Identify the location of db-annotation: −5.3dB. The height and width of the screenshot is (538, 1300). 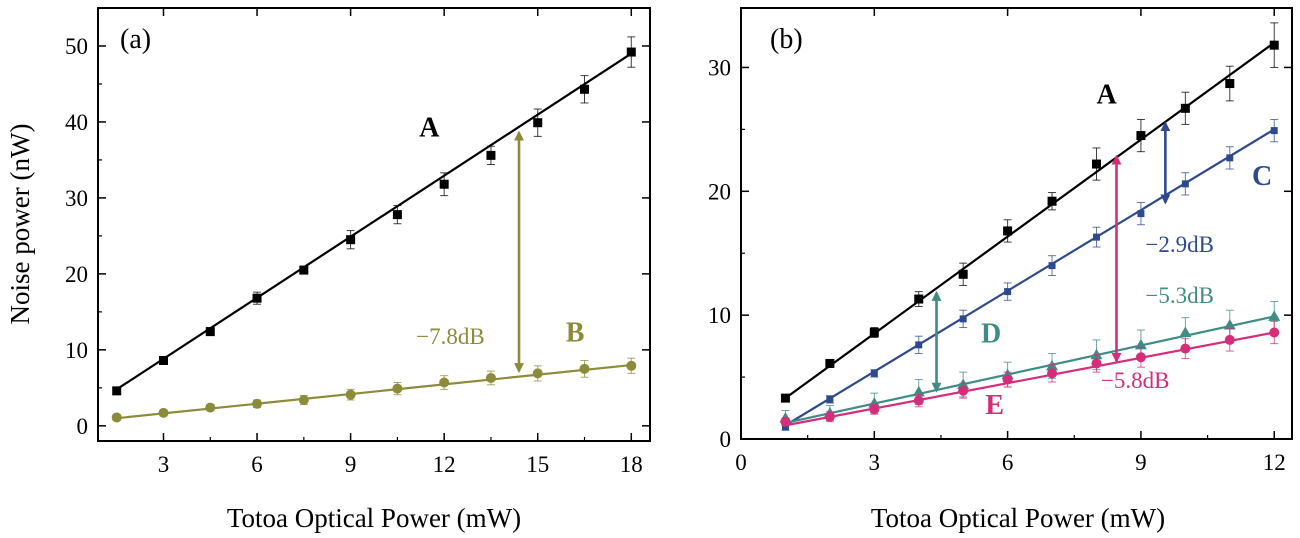
(1179, 295).